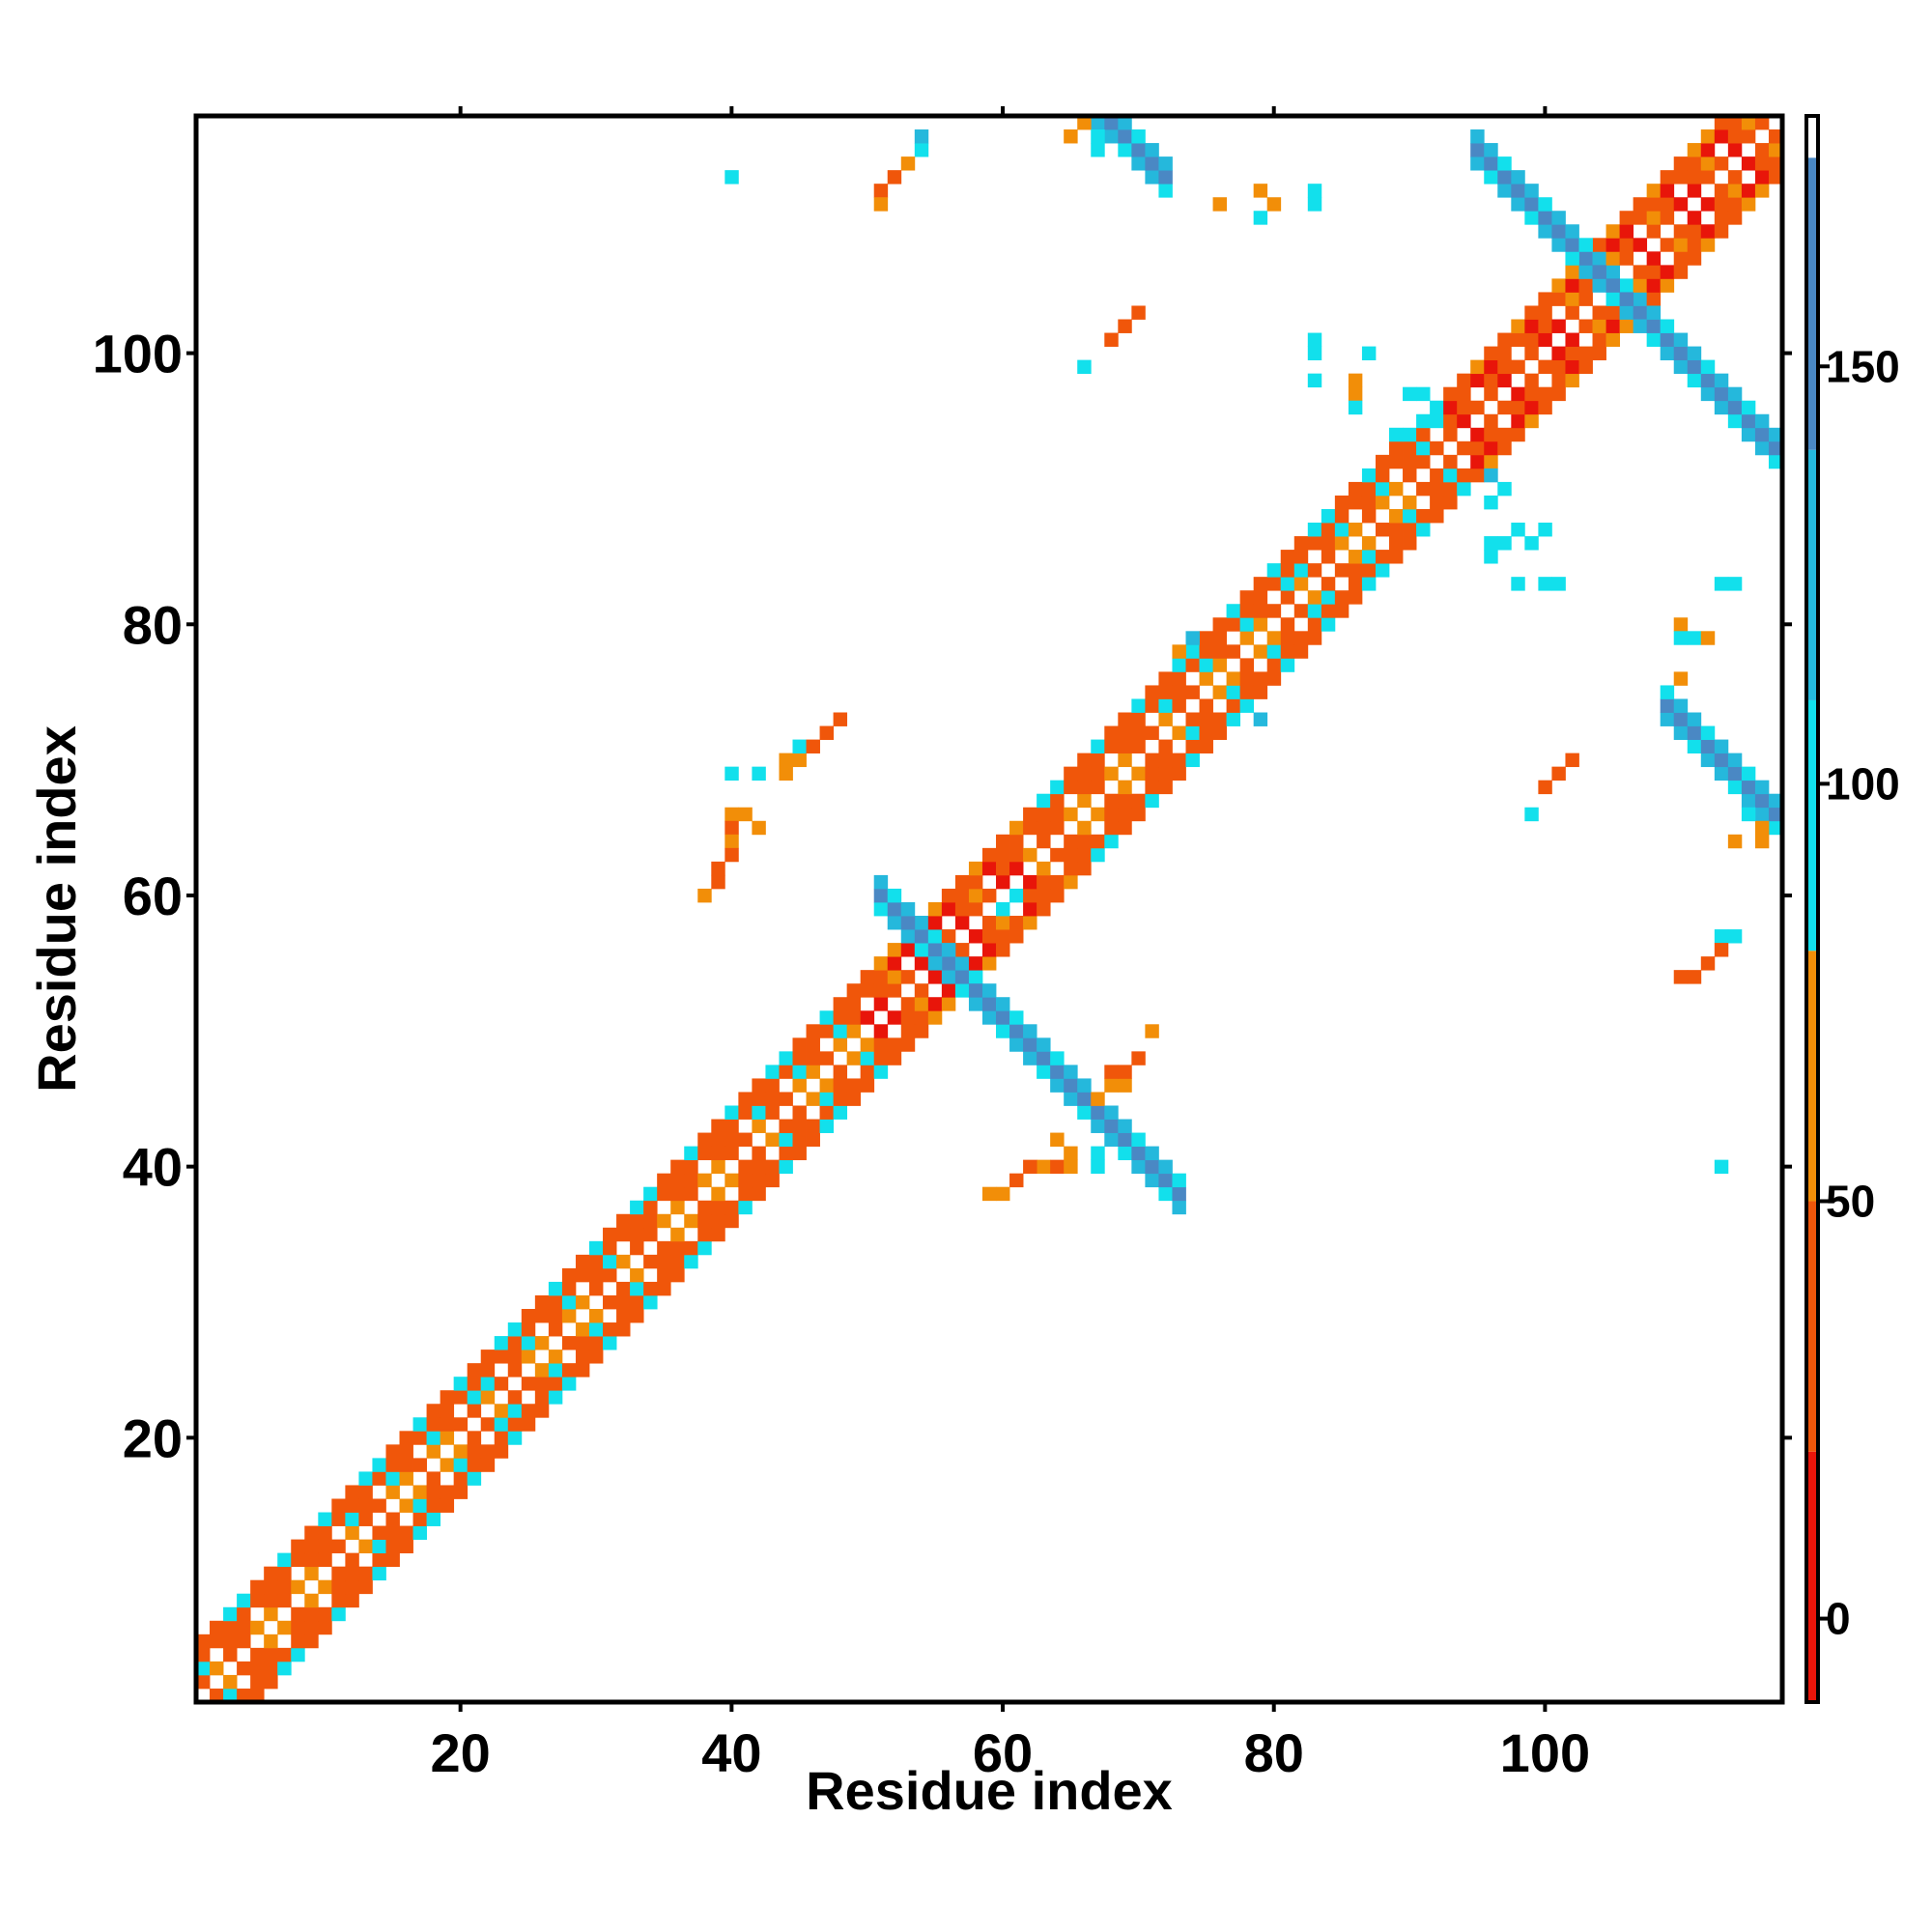 This screenshot has width=1932, height=1932. Describe the element at coordinates (153, 624) in the screenshot. I see `y-tick-label: 80` at that location.